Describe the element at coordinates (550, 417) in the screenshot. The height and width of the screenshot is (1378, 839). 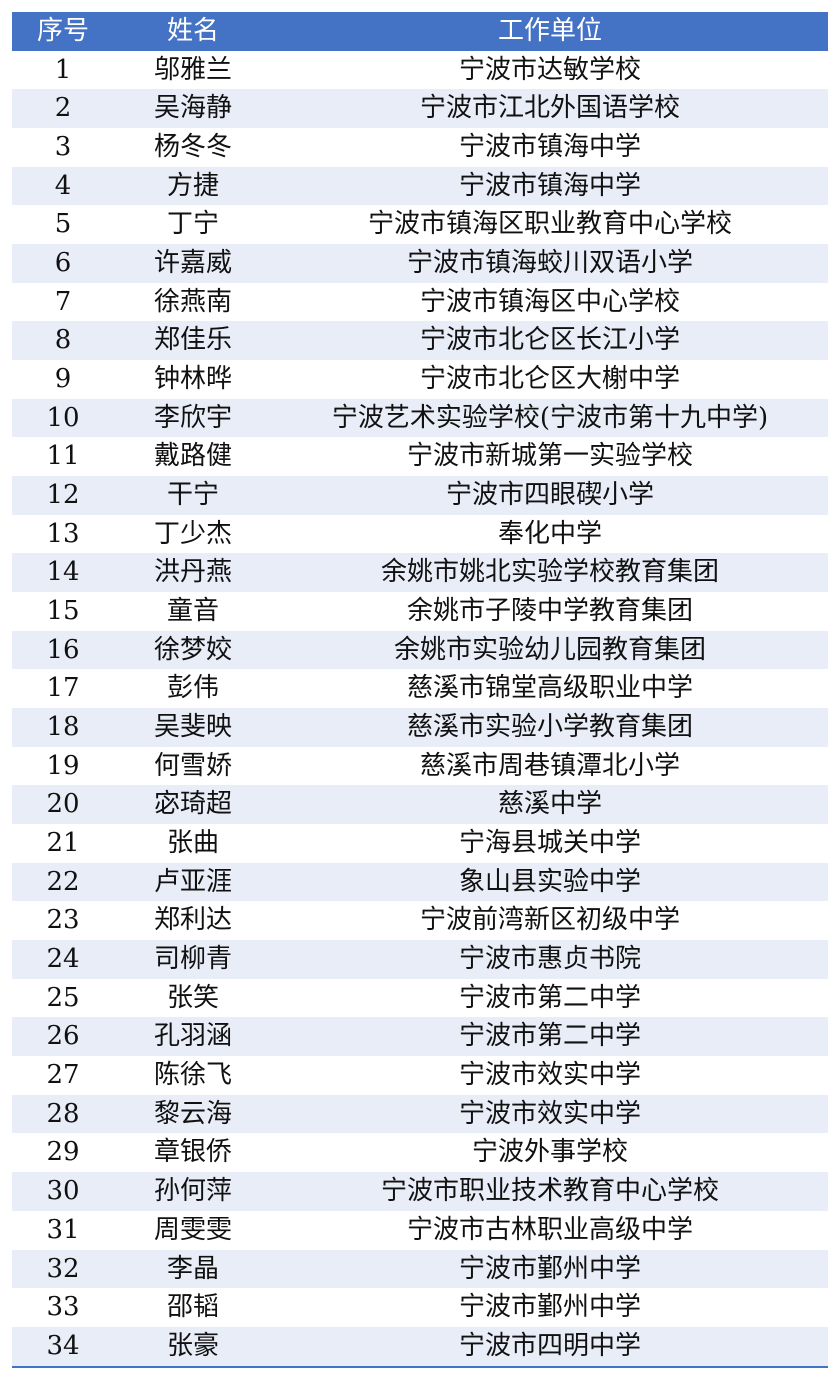
I see `cell-unit: 宁波艺术实验学校(宁波市第十九中学)` at that location.